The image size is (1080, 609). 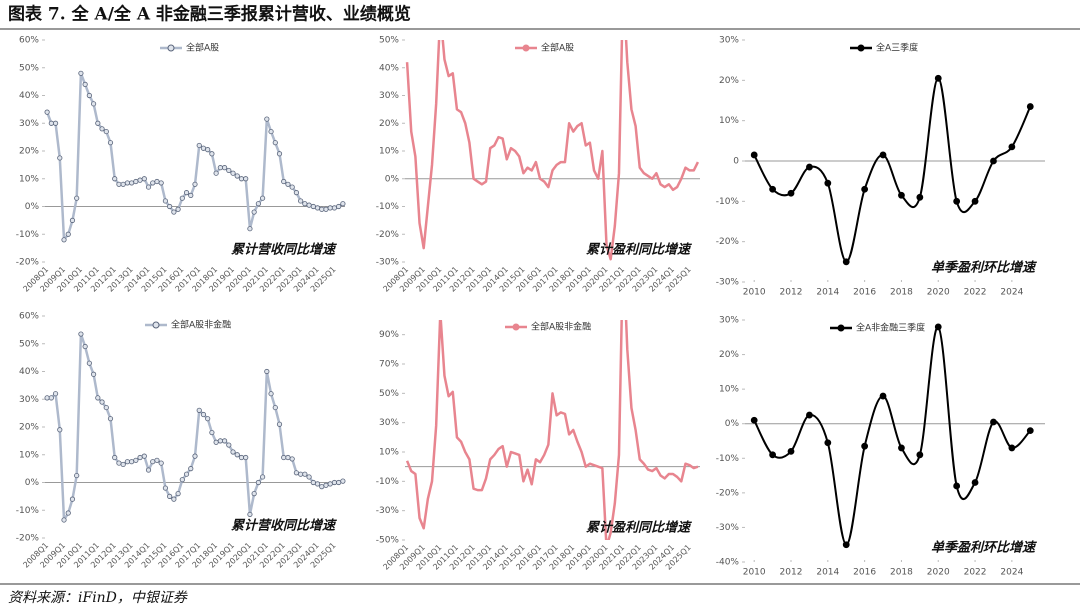 I want to click on y-tick-label: 20%, so click(x=29, y=152).